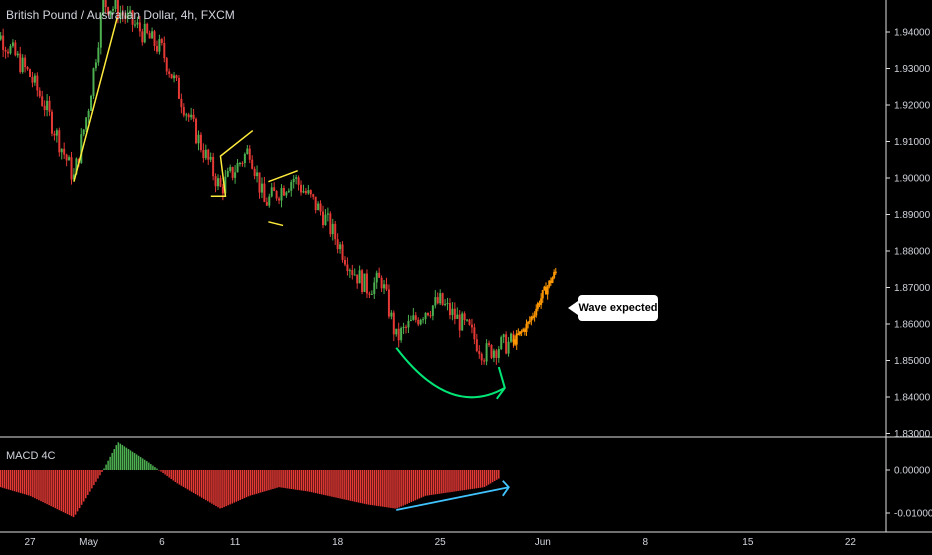  I want to click on projection-layer, so click(534, 308).